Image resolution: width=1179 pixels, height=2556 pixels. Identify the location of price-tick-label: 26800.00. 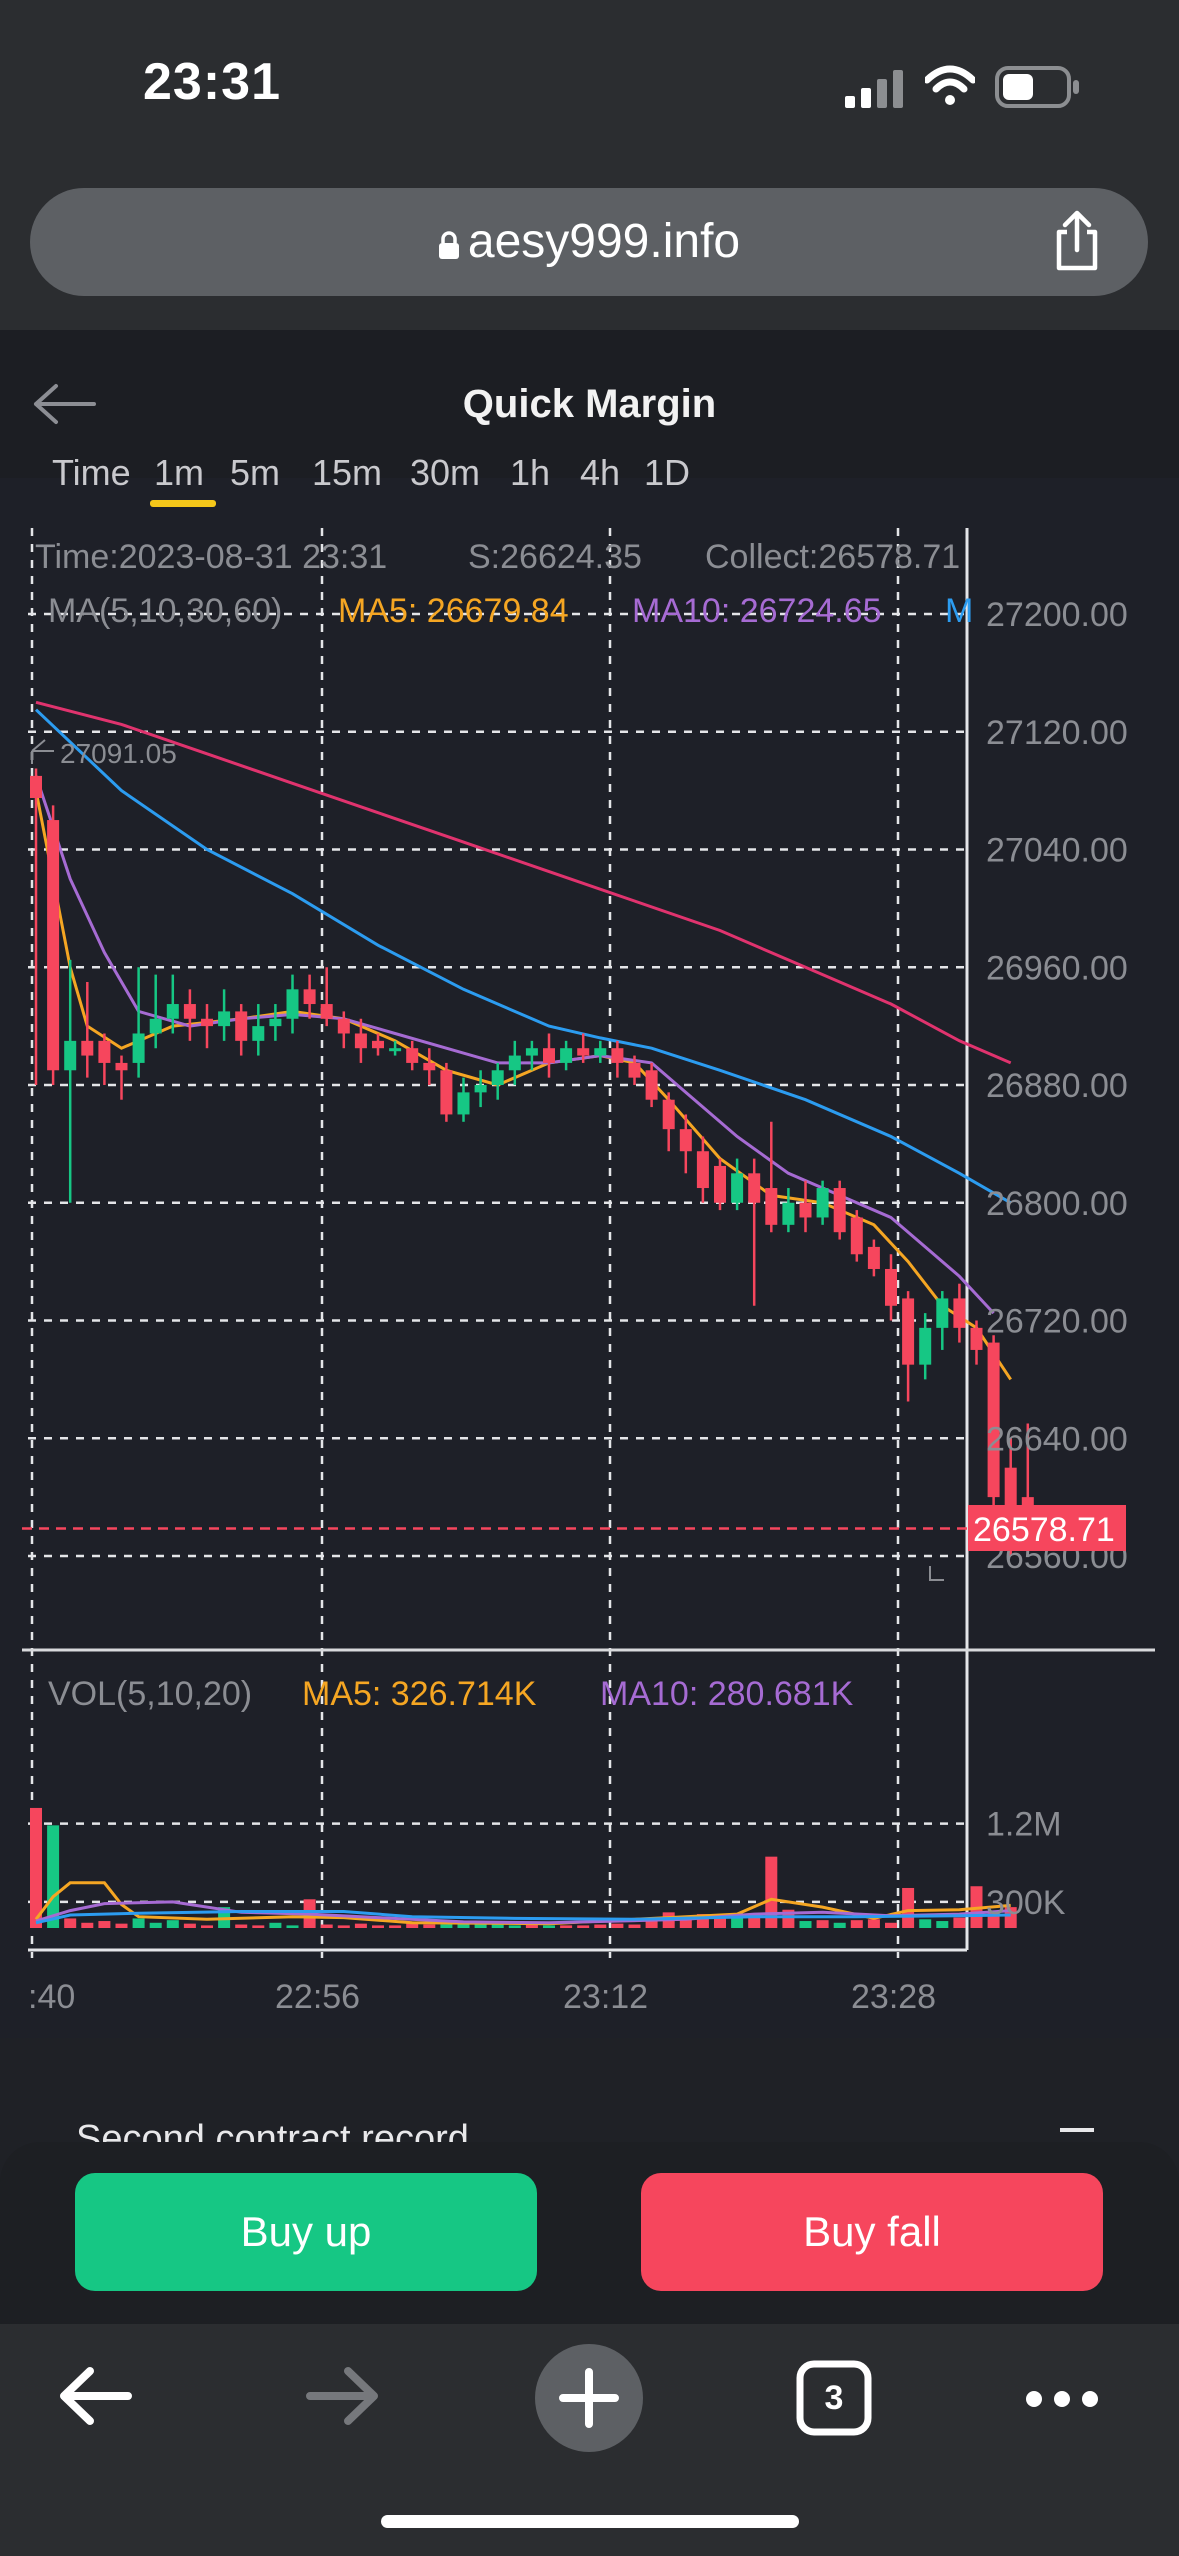
(1057, 1204).